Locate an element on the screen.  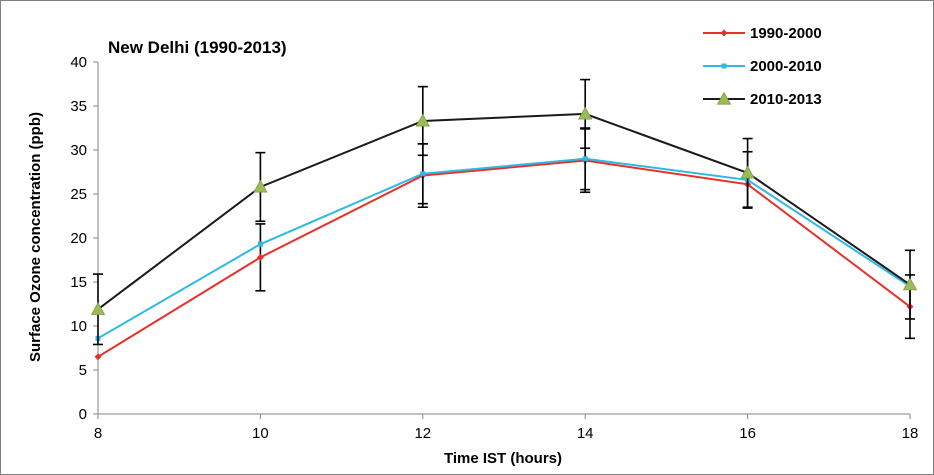
y-axis-title: Surface Ozone concentration (ppb) is located at coordinates (35, 237).